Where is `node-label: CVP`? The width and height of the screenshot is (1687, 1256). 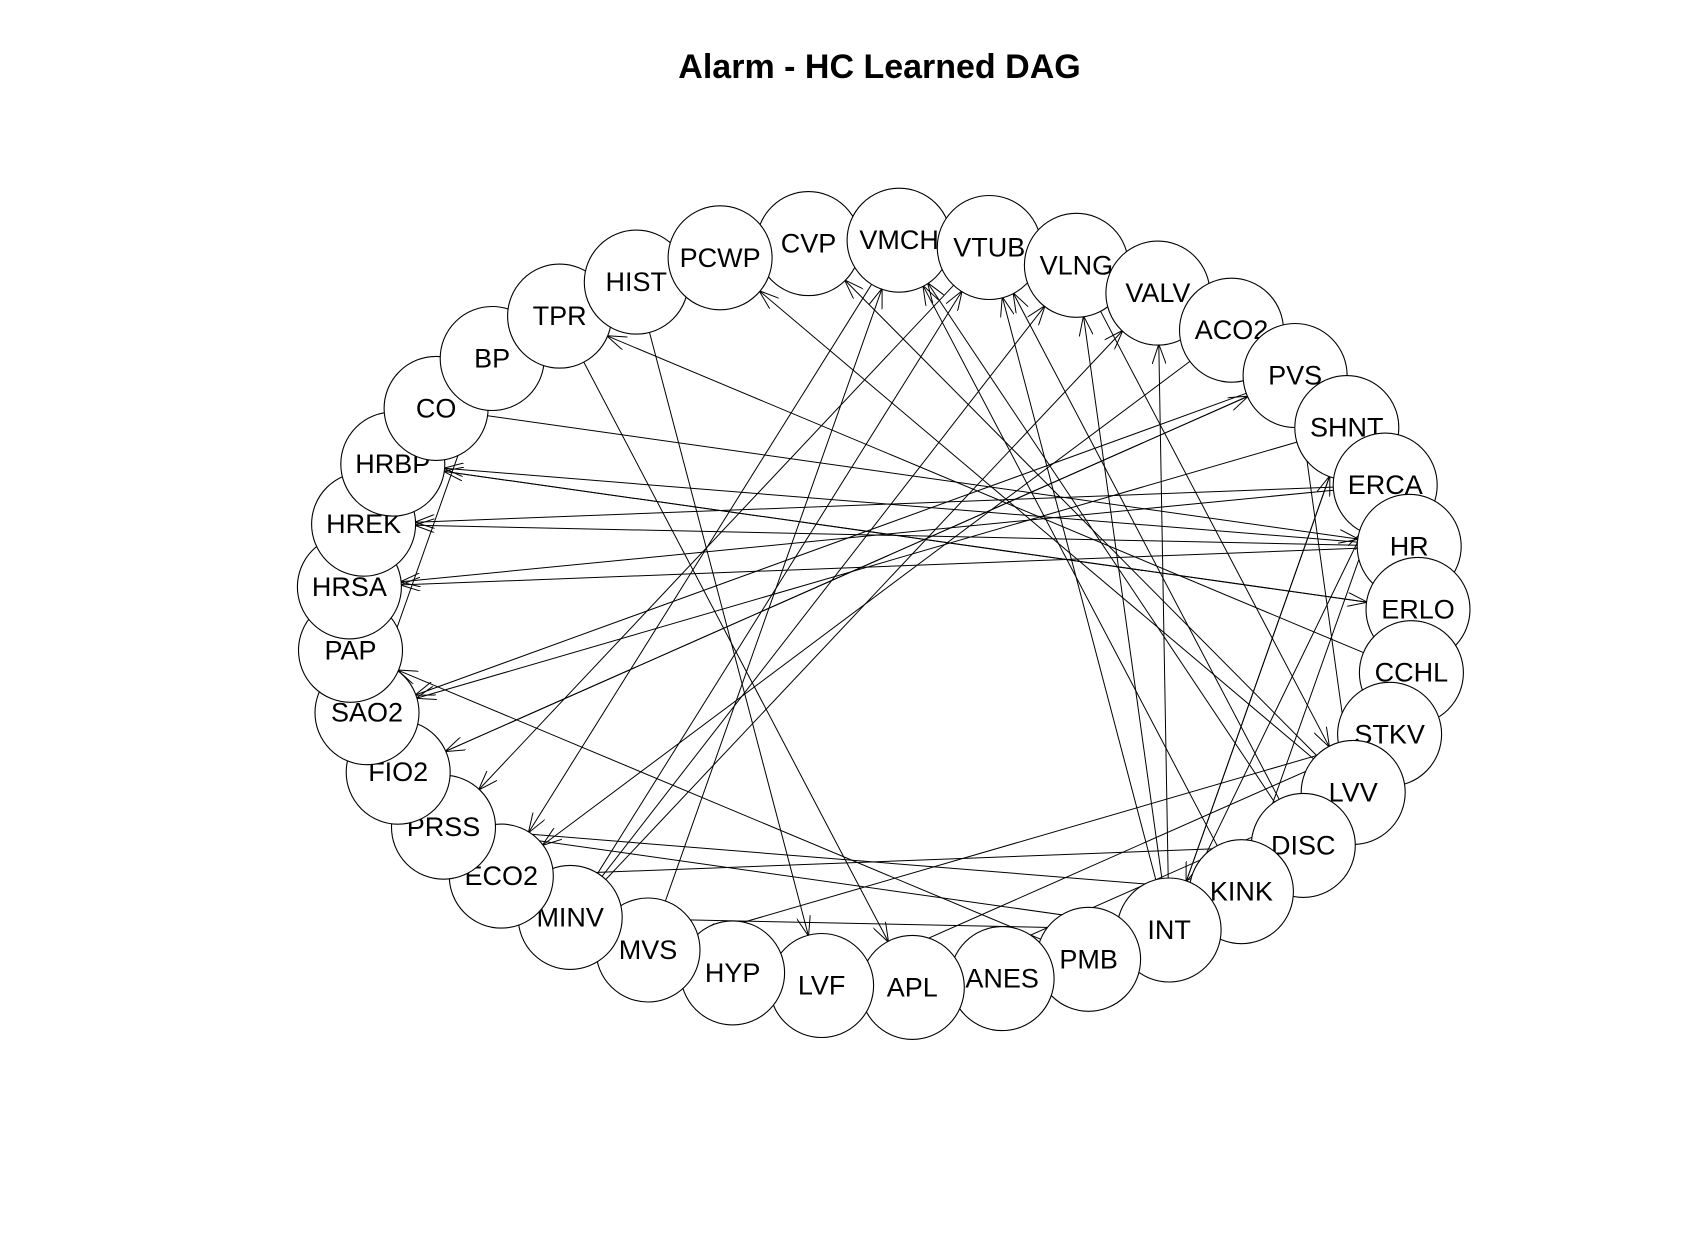 node-label: CVP is located at coordinates (809, 244).